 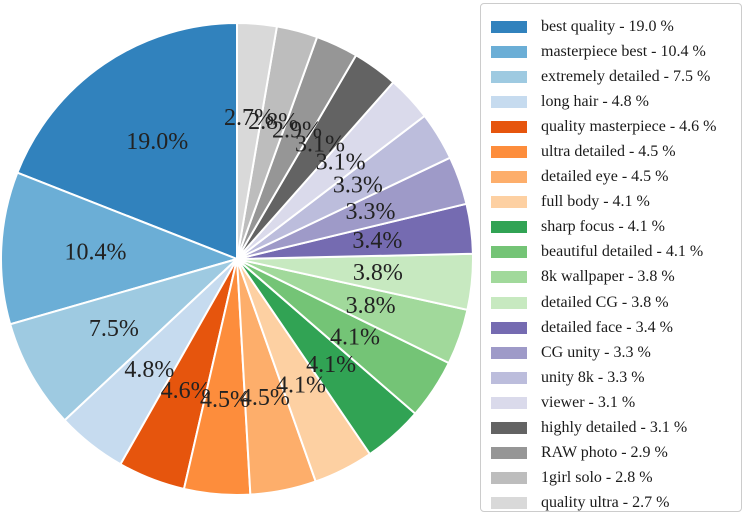 What do you see at coordinates (273, 122) in the screenshot?
I see `slice-percent-label: 2.8%` at bounding box center [273, 122].